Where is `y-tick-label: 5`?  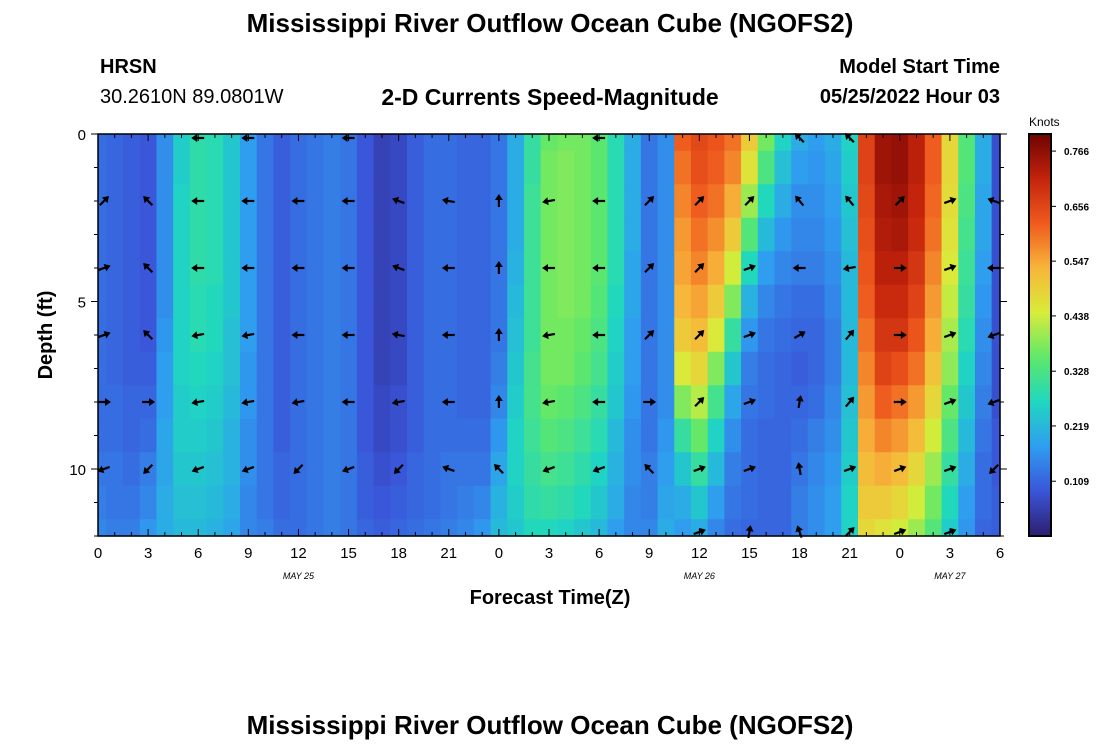
y-tick-label: 5 is located at coordinates (82, 303).